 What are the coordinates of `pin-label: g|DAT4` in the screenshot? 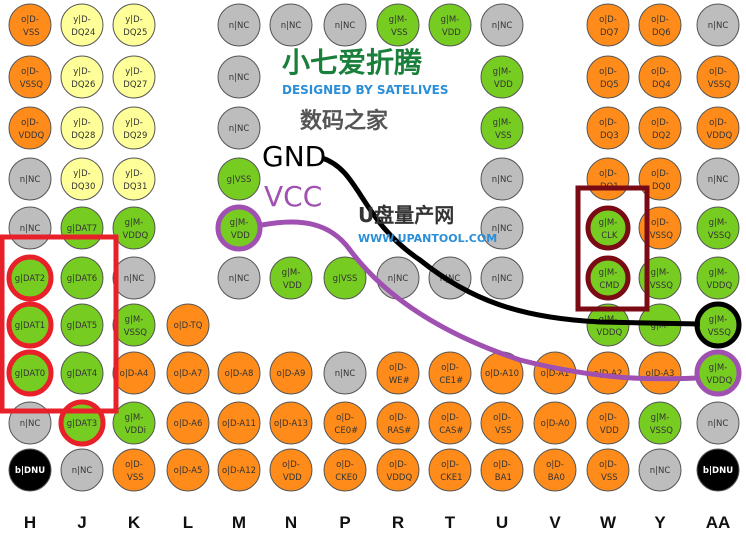 It's located at (82, 374).